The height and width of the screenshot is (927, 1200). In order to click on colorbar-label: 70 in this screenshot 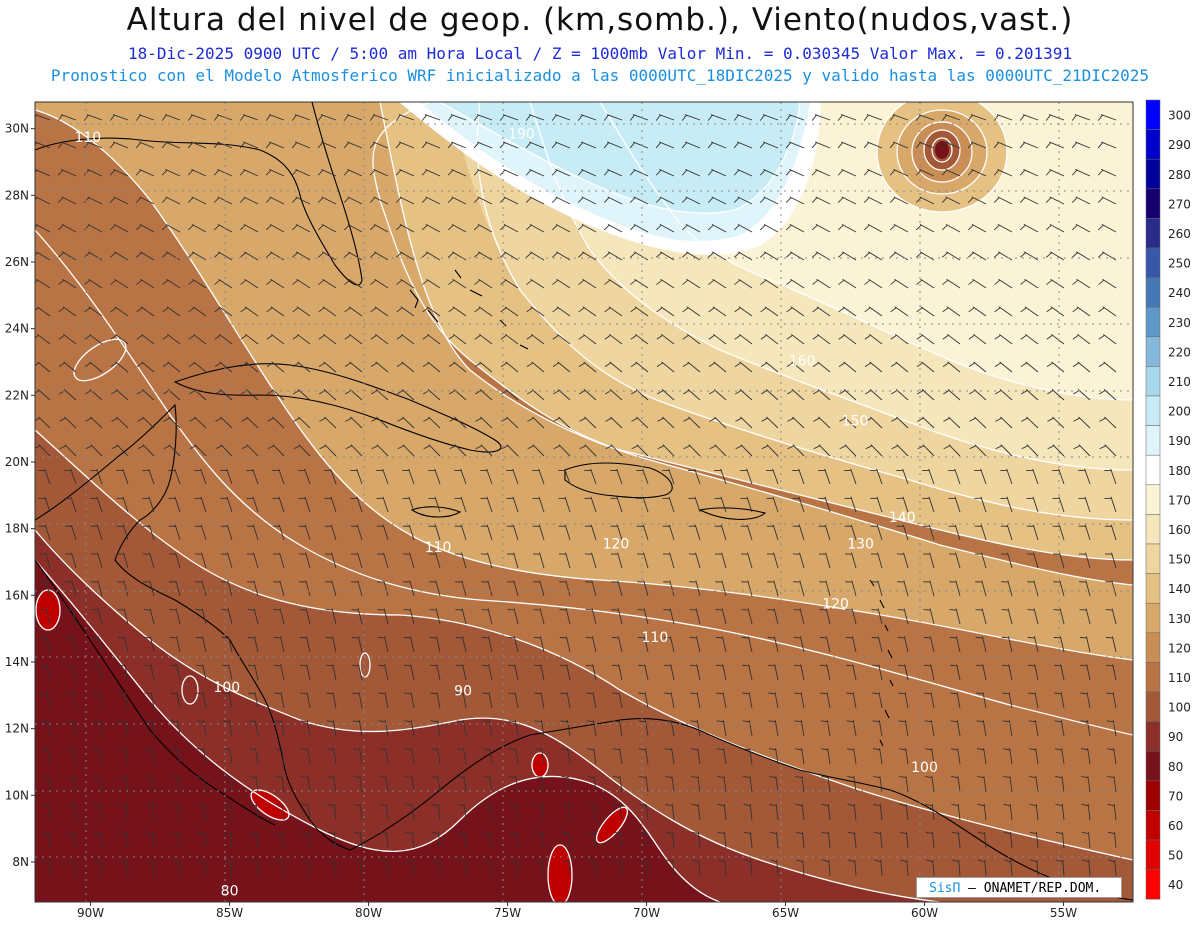, I will do `click(1175, 796)`.